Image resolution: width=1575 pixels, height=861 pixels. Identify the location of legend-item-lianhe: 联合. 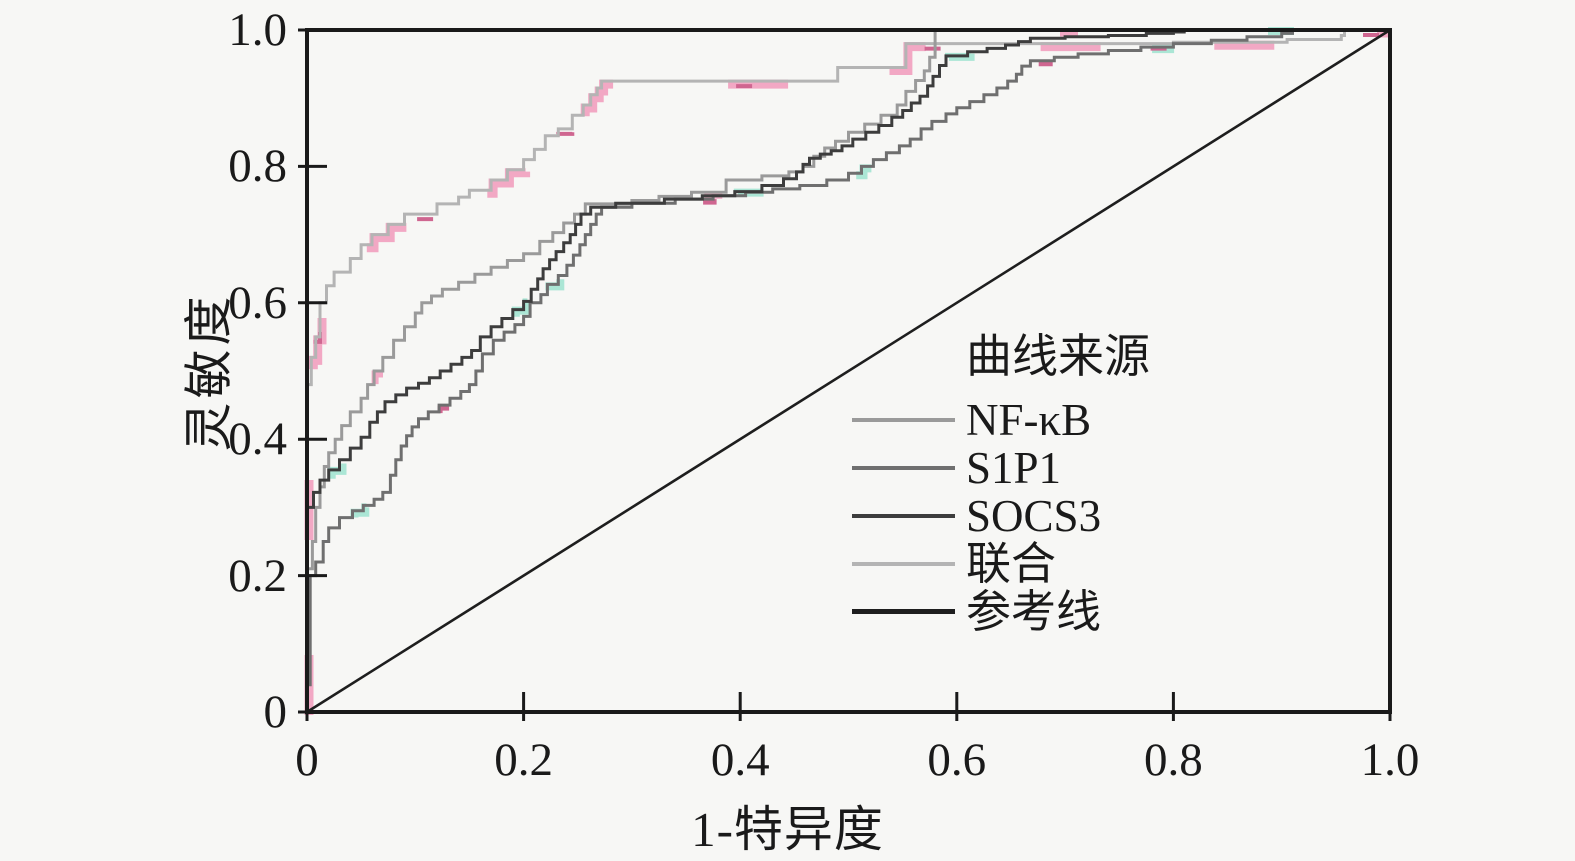
(1001, 564).